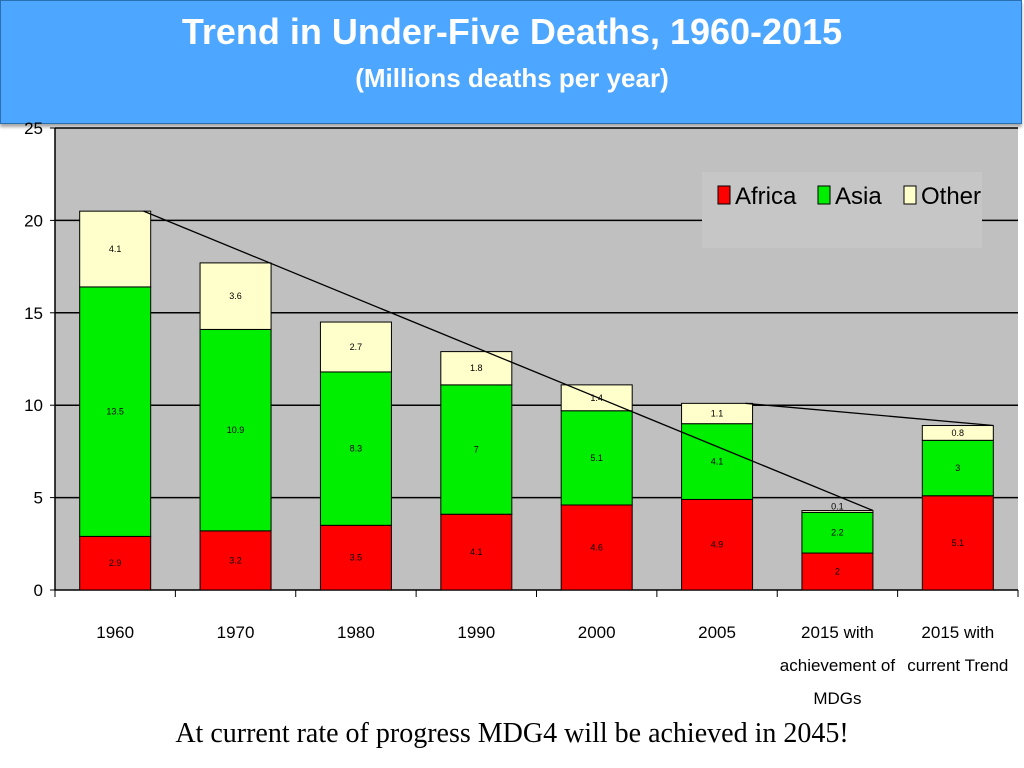 The height and width of the screenshot is (768, 1024). What do you see at coordinates (724, 195) in the screenshot?
I see `legend-swatch-africa` at bounding box center [724, 195].